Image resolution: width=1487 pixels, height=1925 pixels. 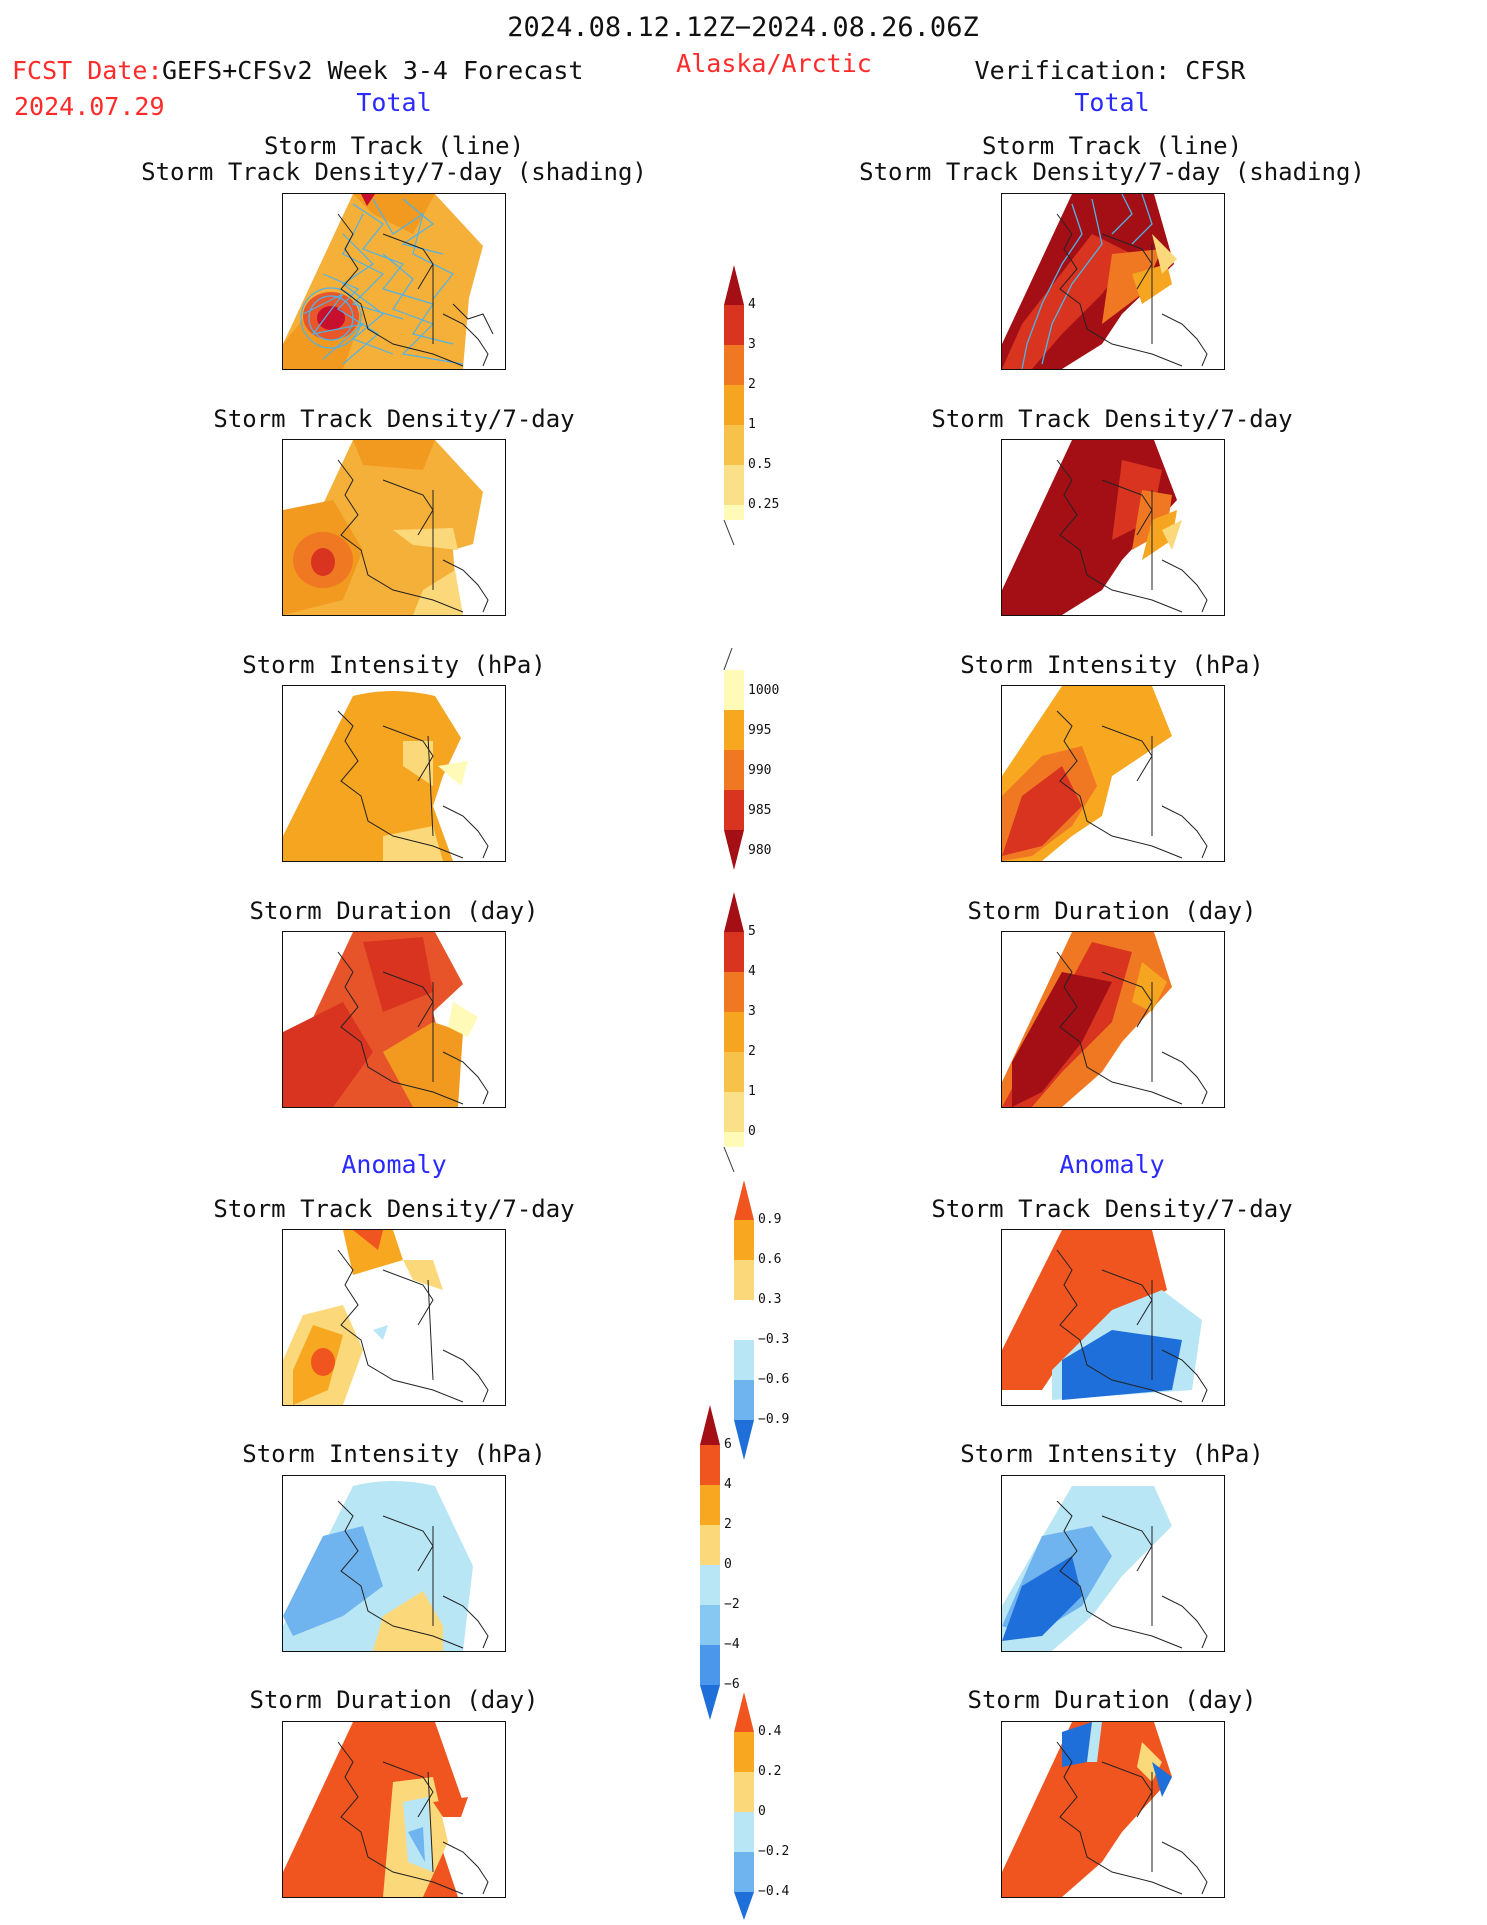 I want to click on map-track-cfsr, so click(x=1113, y=281).